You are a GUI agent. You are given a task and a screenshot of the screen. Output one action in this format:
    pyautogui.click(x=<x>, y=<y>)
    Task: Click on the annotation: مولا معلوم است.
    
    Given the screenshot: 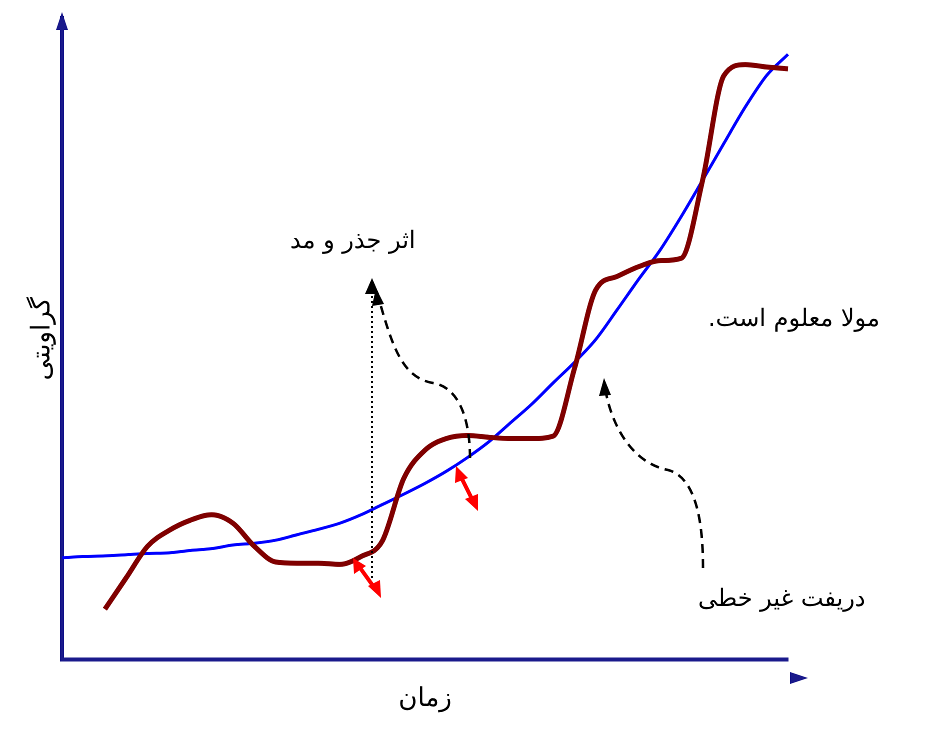 What is the action you would take?
    pyautogui.click(x=794, y=318)
    